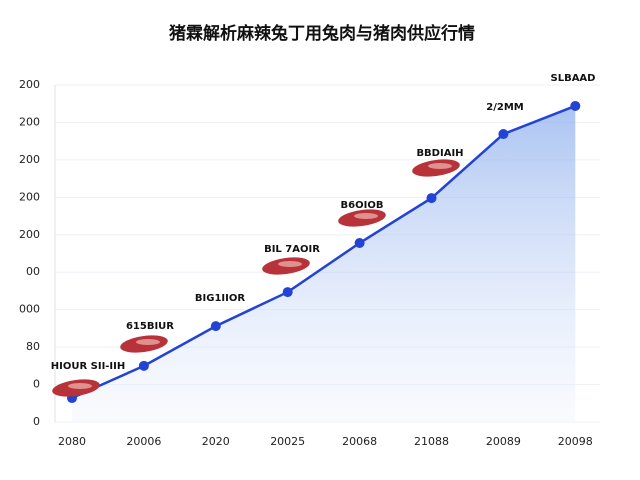 This screenshot has width=640, height=480. Describe the element at coordinates (575, 441) in the screenshot. I see `x-tick-label: 20098` at that location.